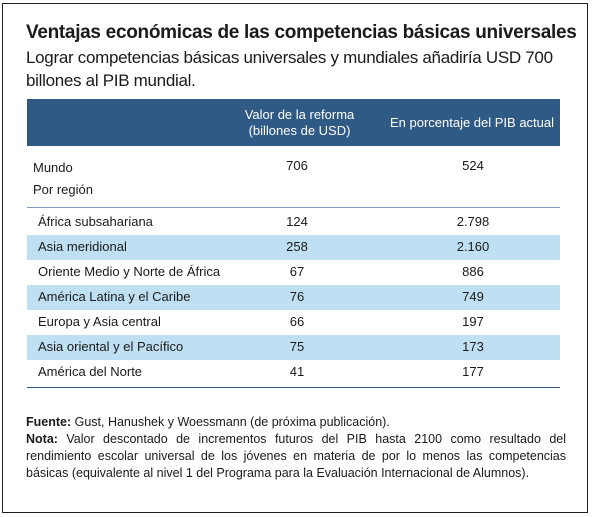  Describe the element at coordinates (297, 271) in the screenshot. I see `region-value: 67` at that location.